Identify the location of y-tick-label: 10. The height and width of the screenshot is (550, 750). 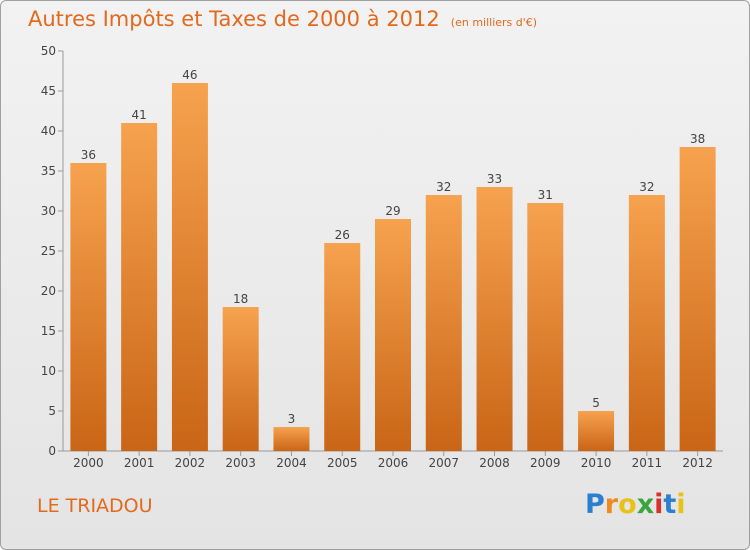
(48, 371).